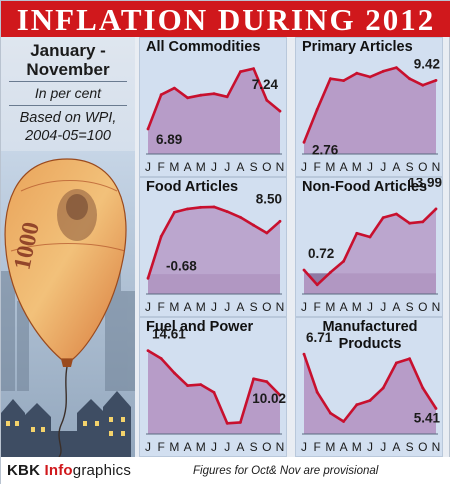 This screenshot has width=450, height=484. What do you see at coordinates (427, 63) in the screenshot?
I see `data-label: 9.42` at bounding box center [427, 63].